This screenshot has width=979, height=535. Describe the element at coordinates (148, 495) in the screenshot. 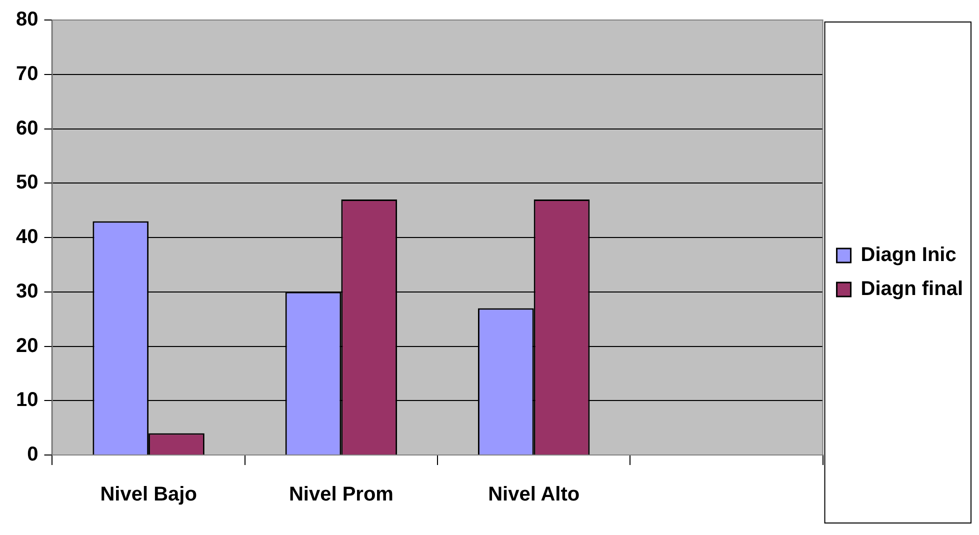

I see `x-tick-label: Nivel Bajo` at that location.